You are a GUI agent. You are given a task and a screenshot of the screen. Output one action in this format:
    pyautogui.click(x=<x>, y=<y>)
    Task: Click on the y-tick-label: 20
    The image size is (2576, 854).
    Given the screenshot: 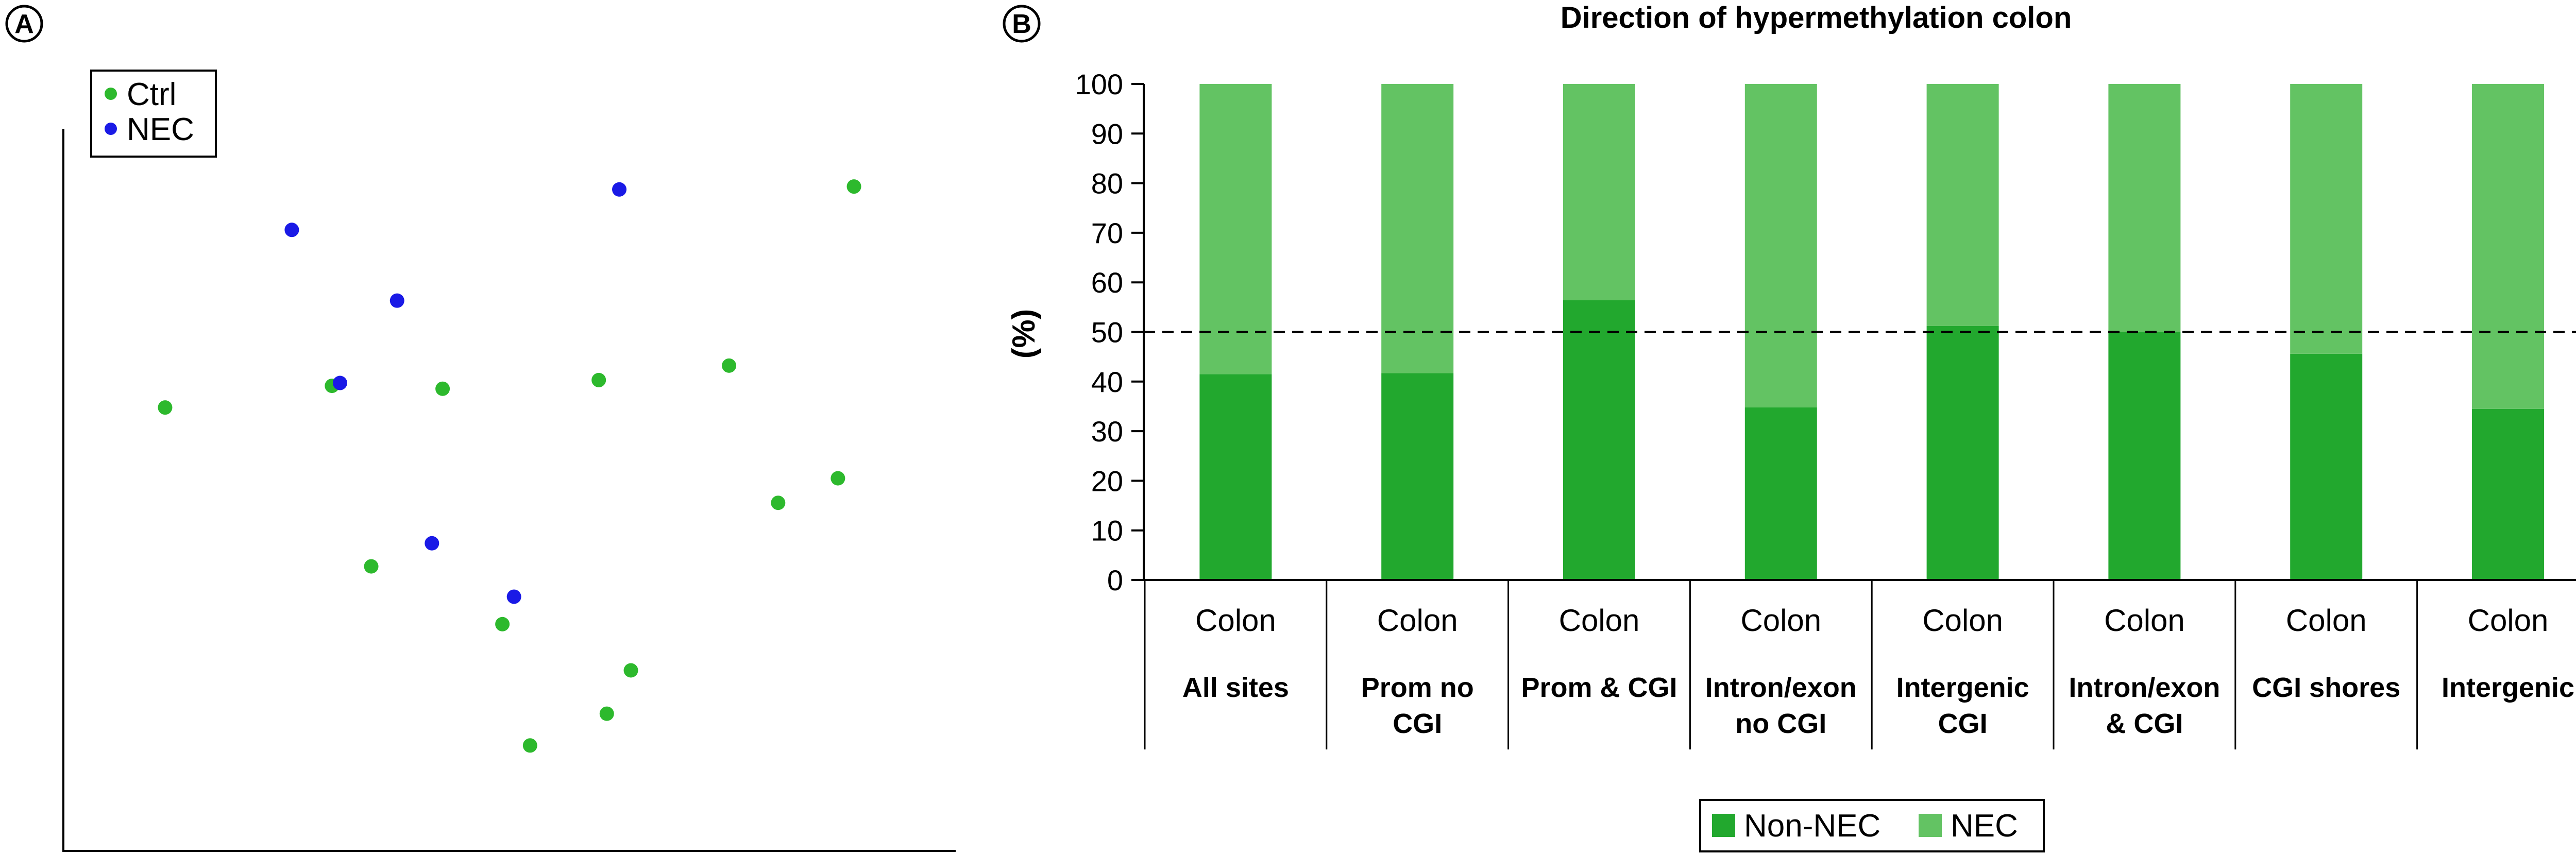 What is the action you would take?
    pyautogui.click(x=1107, y=481)
    